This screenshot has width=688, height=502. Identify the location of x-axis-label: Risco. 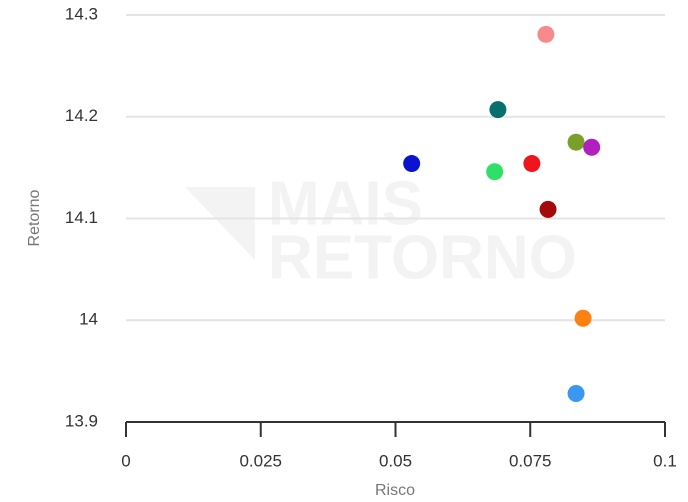
(395, 490).